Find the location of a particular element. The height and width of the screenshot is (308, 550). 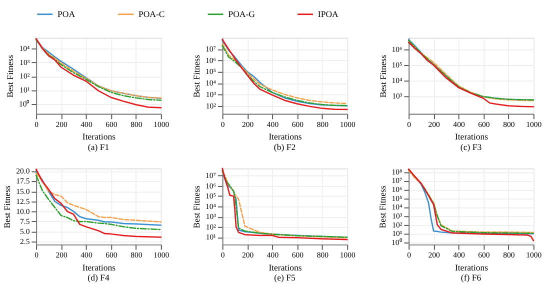

y-tick-label: 10.0 is located at coordinates (23, 211).